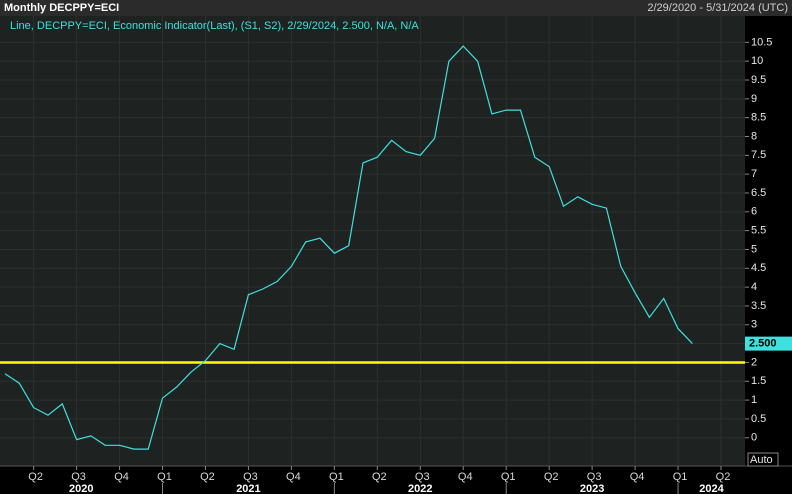 This screenshot has width=792, height=494. Describe the element at coordinates (758, 268) in the screenshot. I see `y-tick-label: 4.5` at that location.